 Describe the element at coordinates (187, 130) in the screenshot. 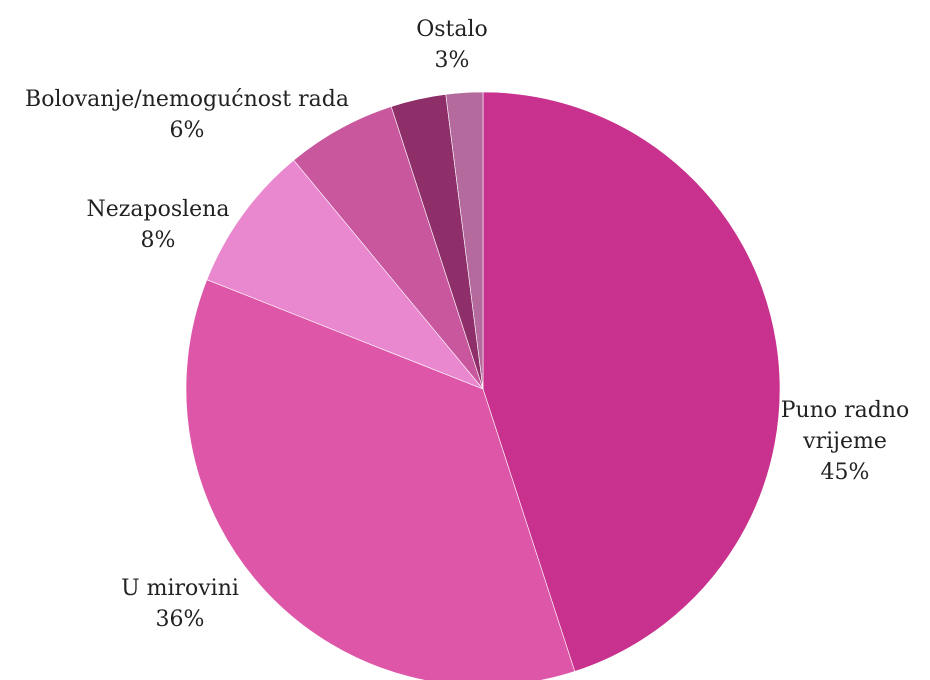

I see `pie-label-3-line-1: 6%` at that location.